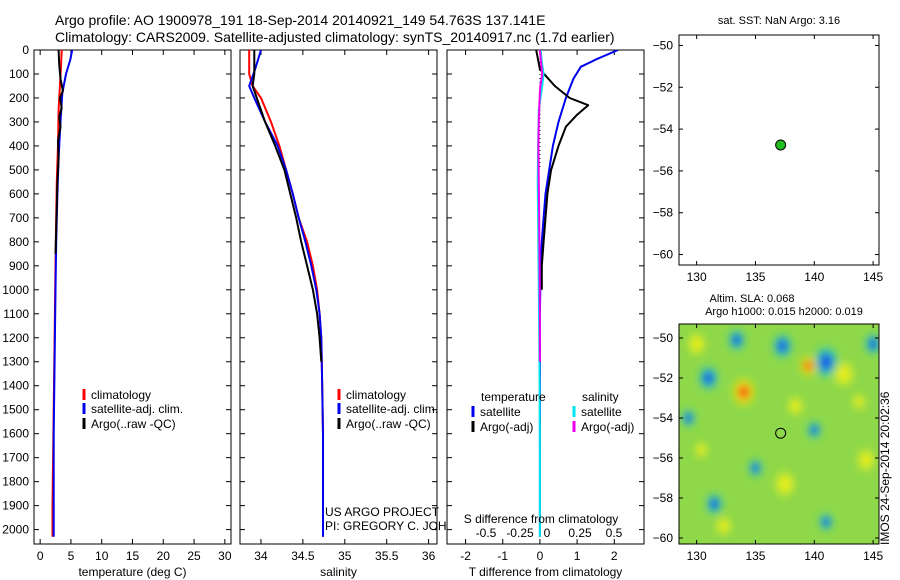 The height and width of the screenshot is (580, 900). I want to click on sla-blobs, so click(779, 433).